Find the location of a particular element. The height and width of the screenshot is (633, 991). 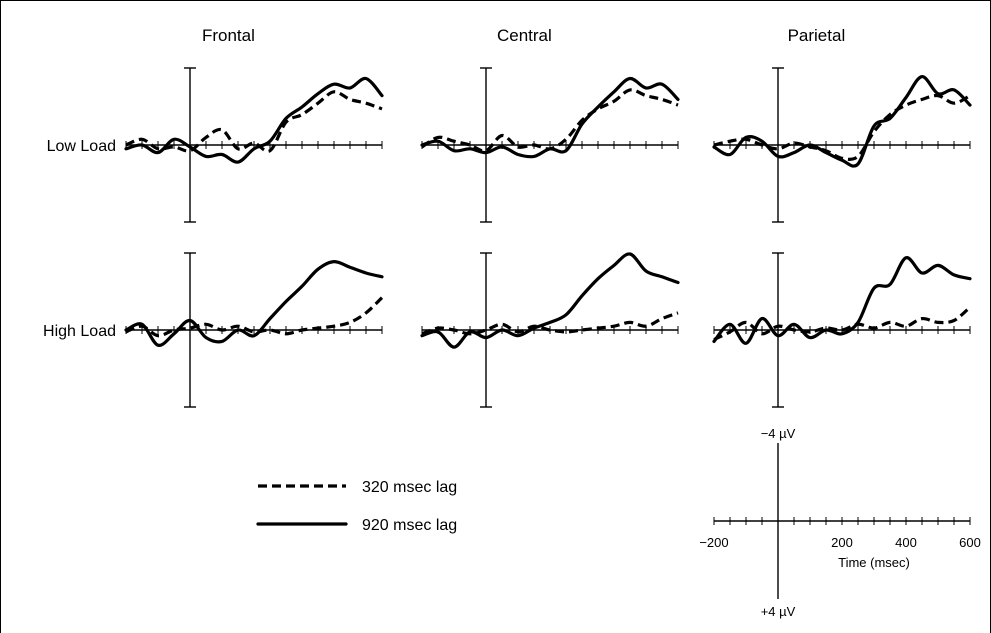

scale-y-top-label: −4 µV is located at coordinates (778, 433).